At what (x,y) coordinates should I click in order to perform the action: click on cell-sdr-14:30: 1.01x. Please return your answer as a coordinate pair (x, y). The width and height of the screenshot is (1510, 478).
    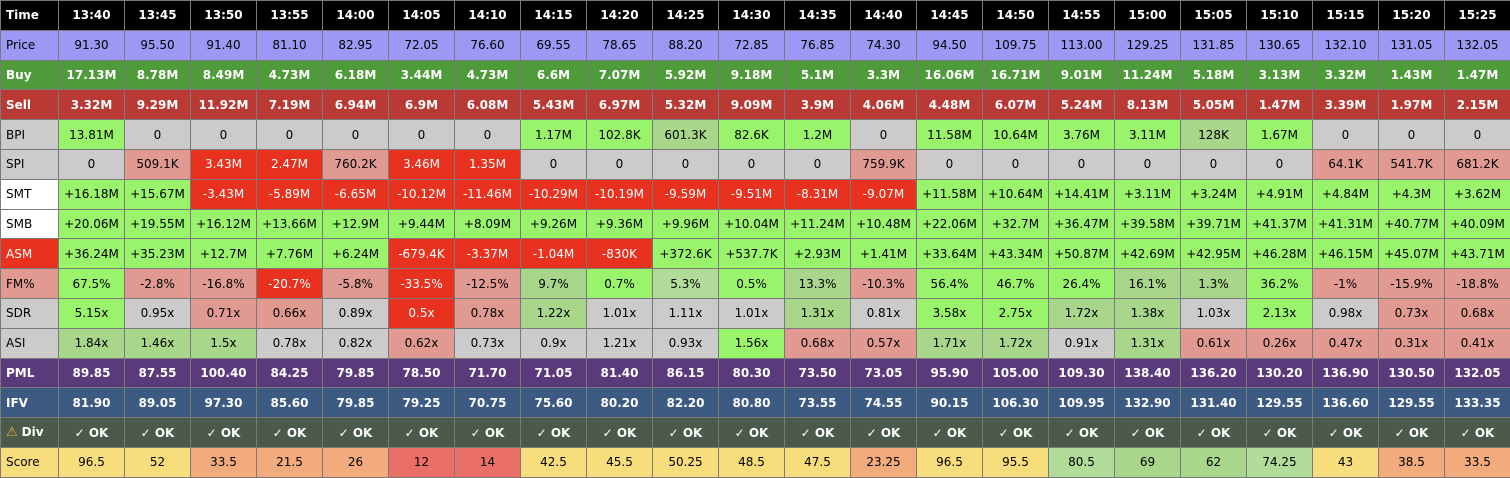
    Looking at the image, I should click on (752, 313).